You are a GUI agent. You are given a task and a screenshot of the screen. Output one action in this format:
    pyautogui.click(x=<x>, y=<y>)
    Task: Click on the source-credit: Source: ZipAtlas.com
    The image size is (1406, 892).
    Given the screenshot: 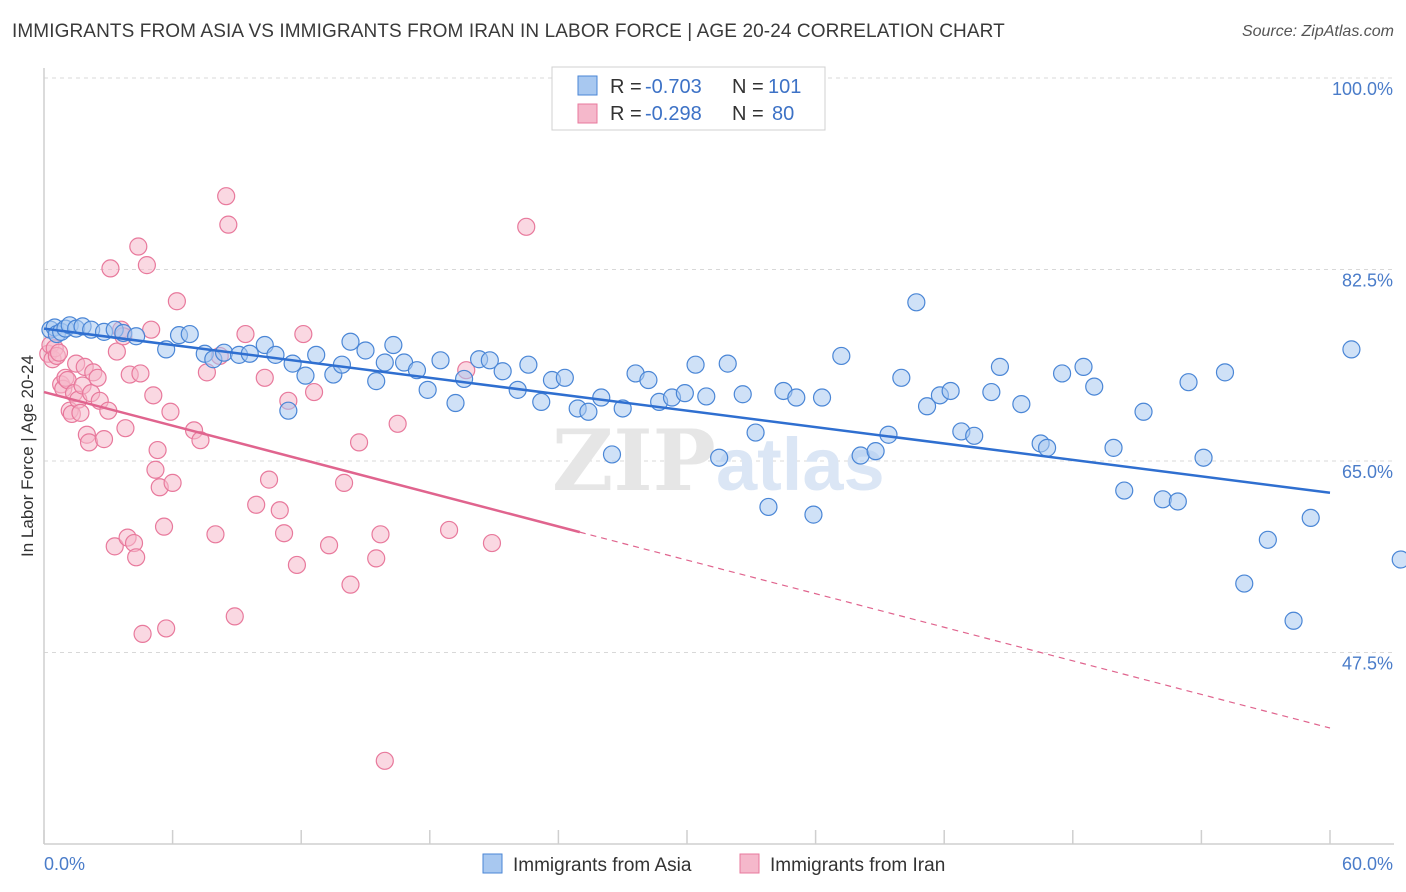 What is the action you would take?
    pyautogui.click(x=1317, y=31)
    